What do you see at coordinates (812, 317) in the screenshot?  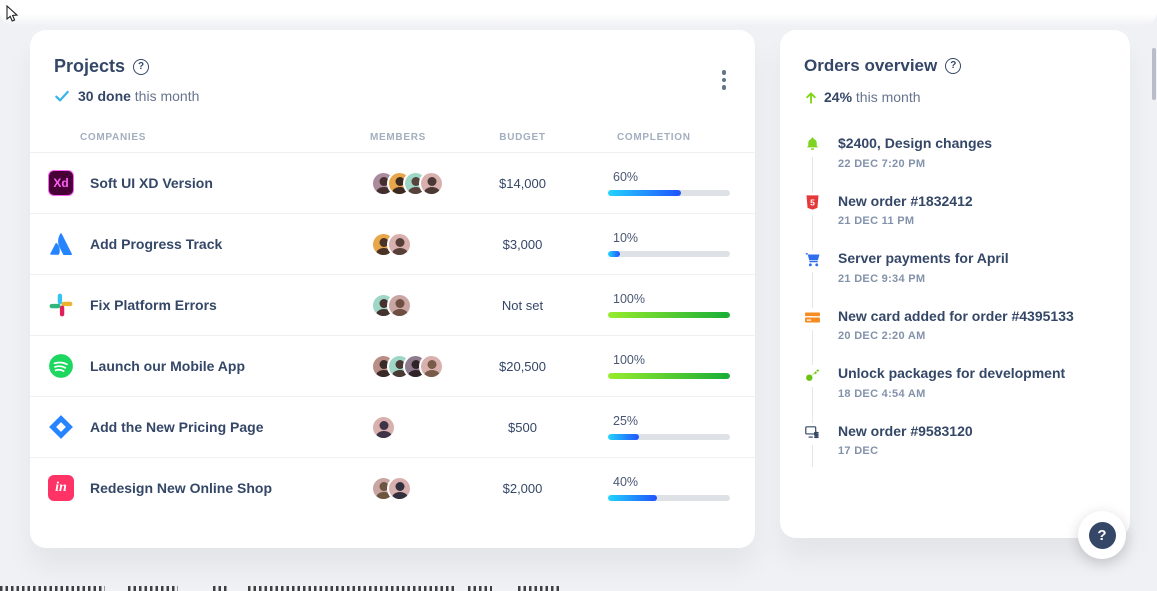 I see `credit-card-icon` at bounding box center [812, 317].